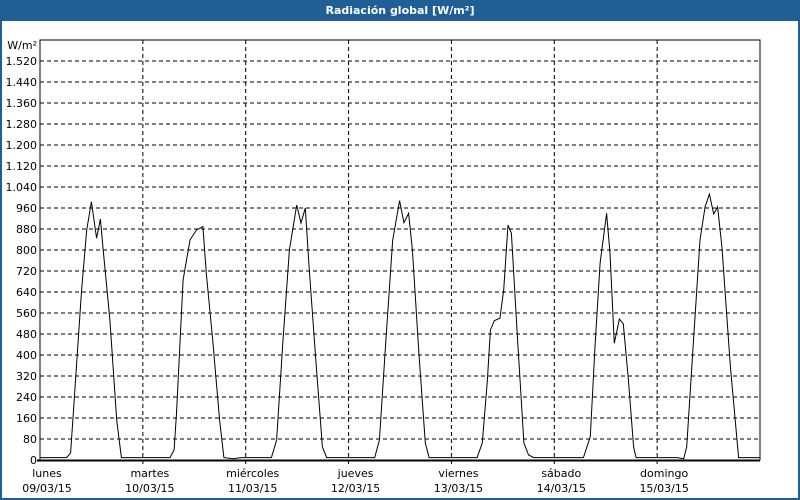 This screenshot has height=500, width=800. Describe the element at coordinates (355, 488) in the screenshot. I see `x-tick-date: 12/03/15` at that location.